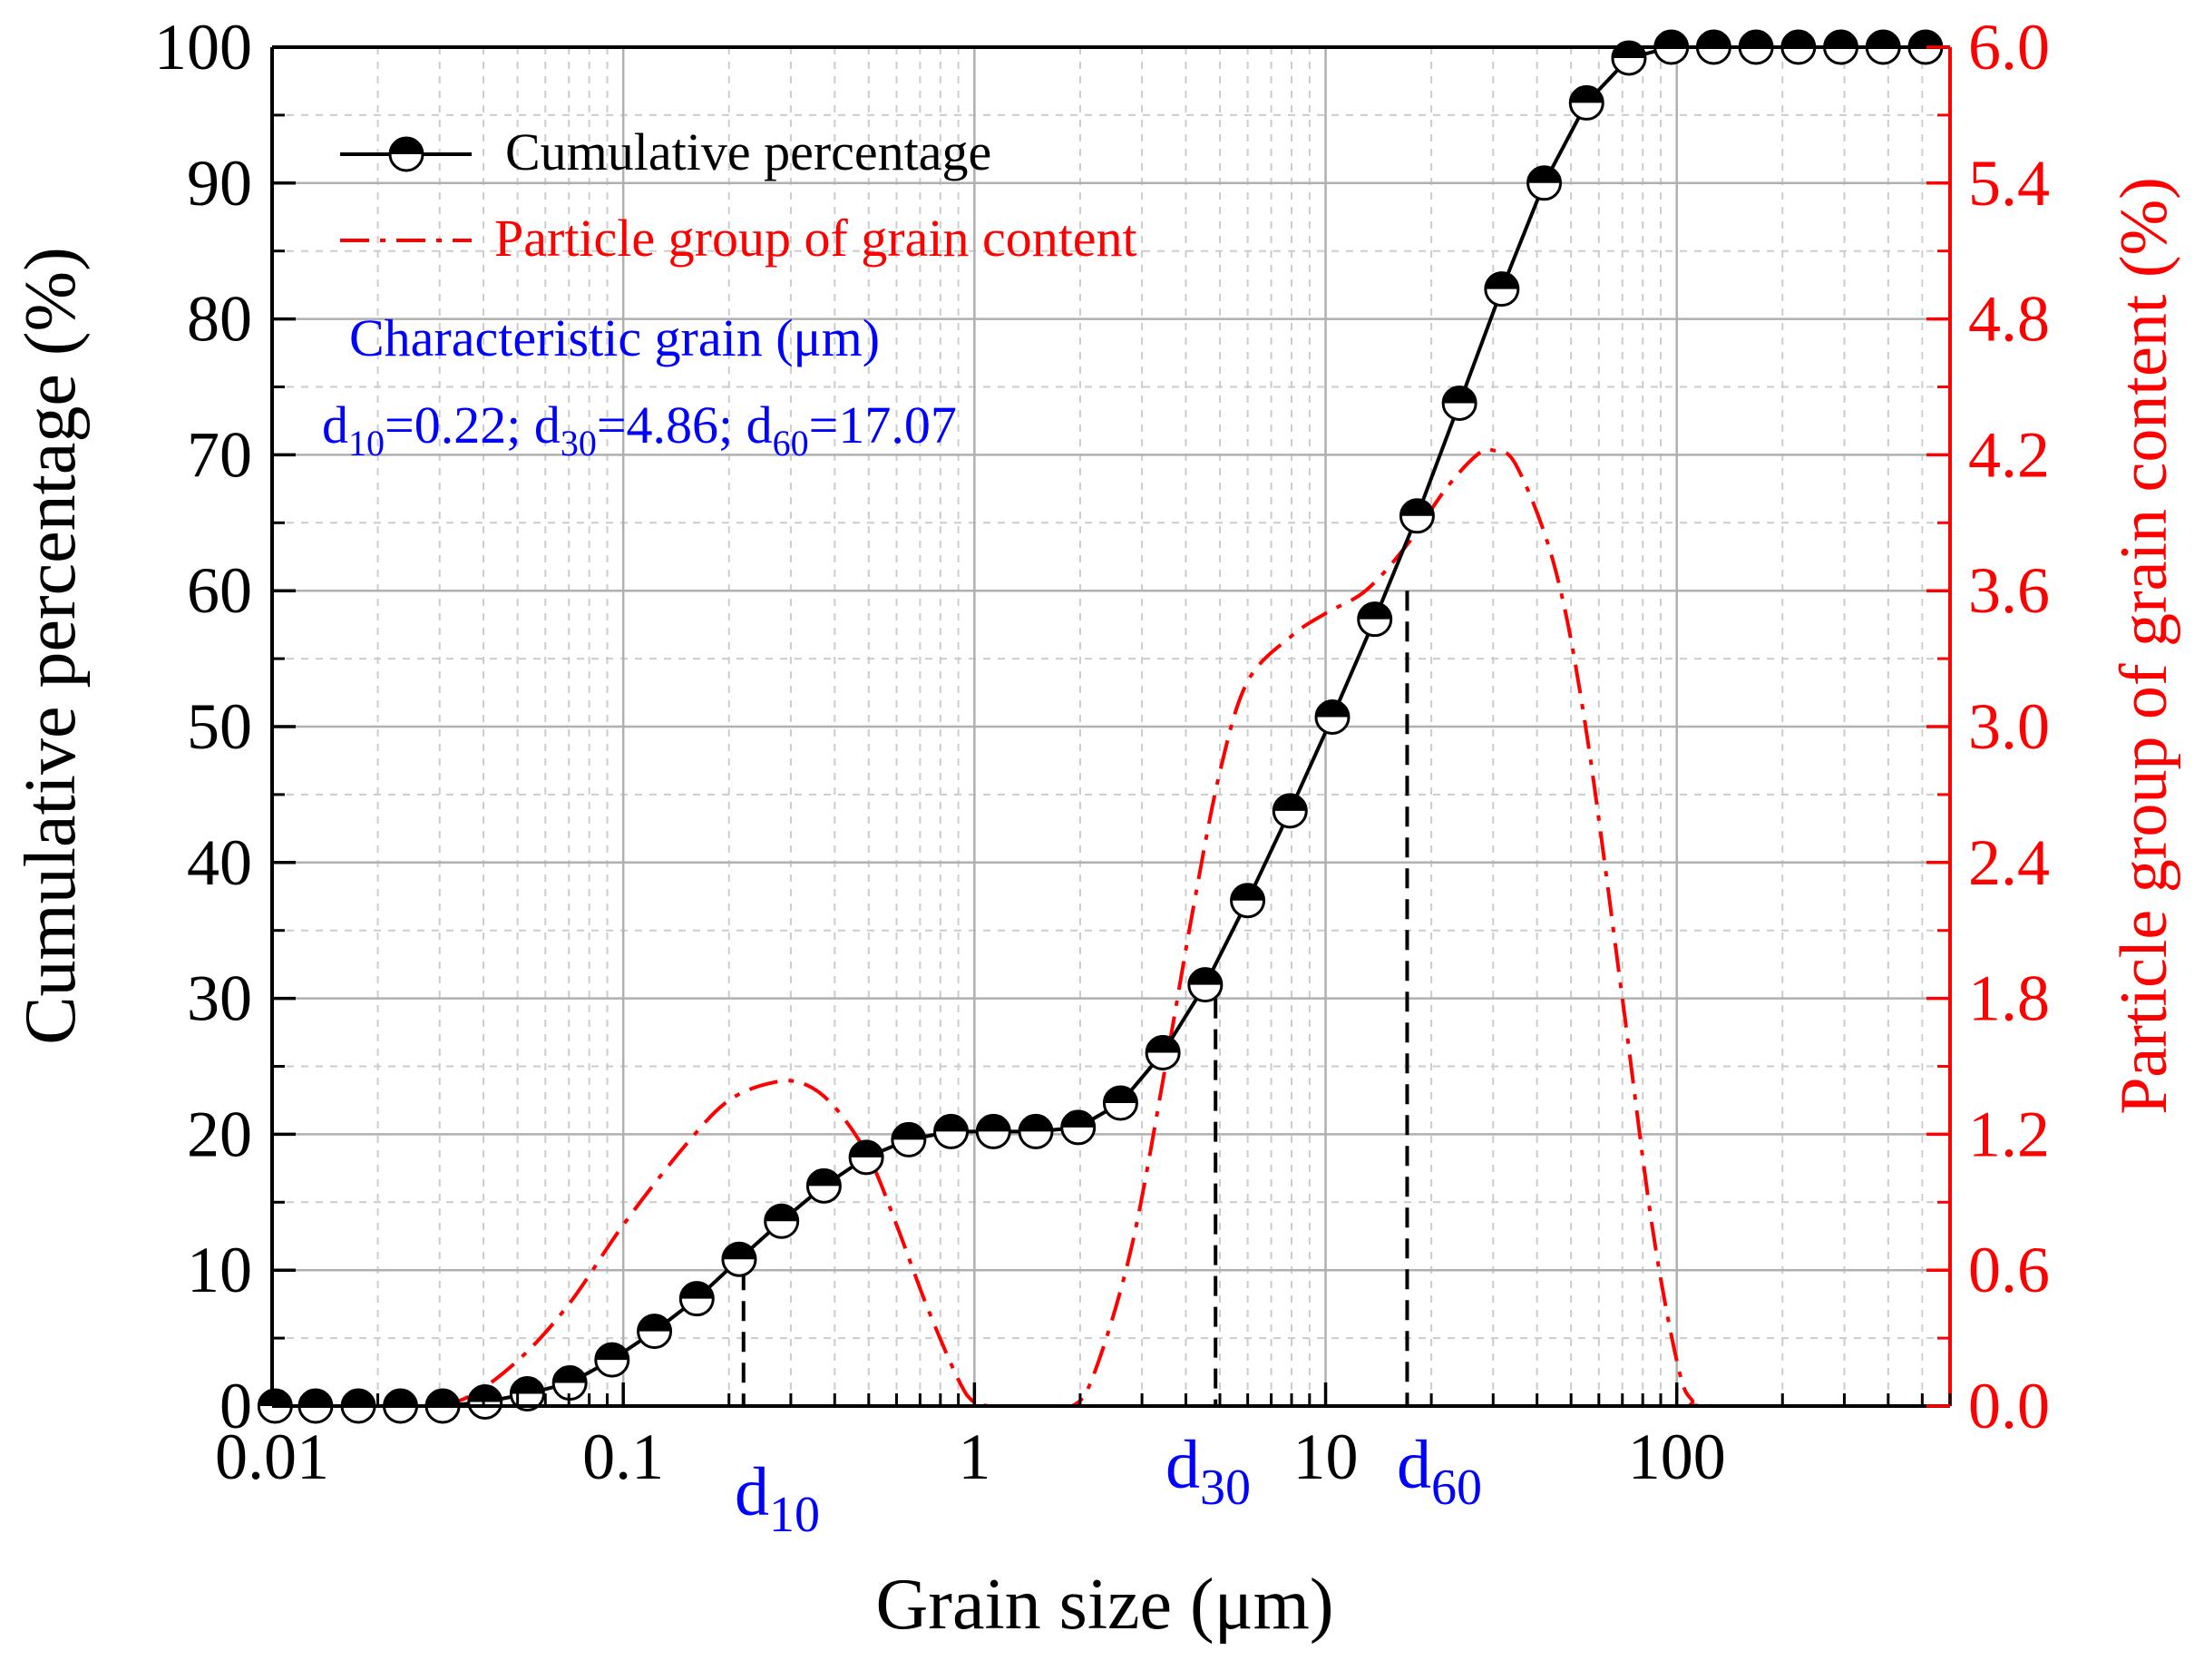  Describe the element at coordinates (2009, 47) in the screenshot. I see `y-right-tick-label: 6.0` at that location.